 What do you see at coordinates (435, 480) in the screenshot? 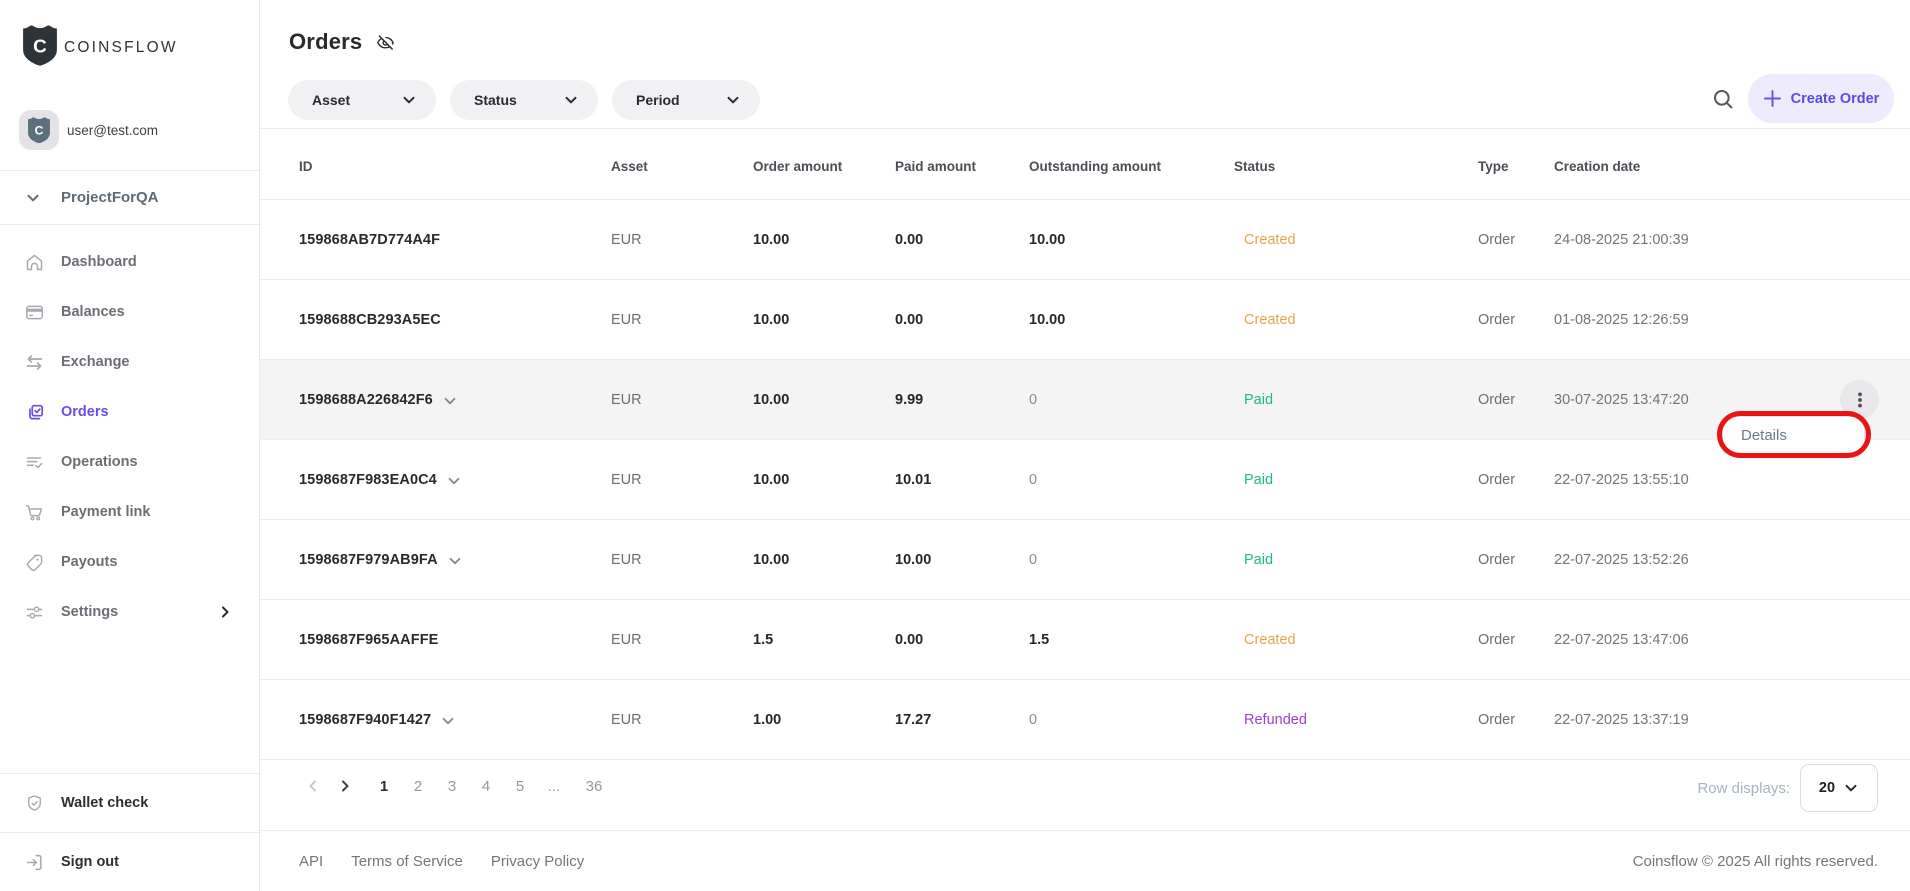
I see `order-id-cell: 1598687F983EA0C4` at bounding box center [435, 480].